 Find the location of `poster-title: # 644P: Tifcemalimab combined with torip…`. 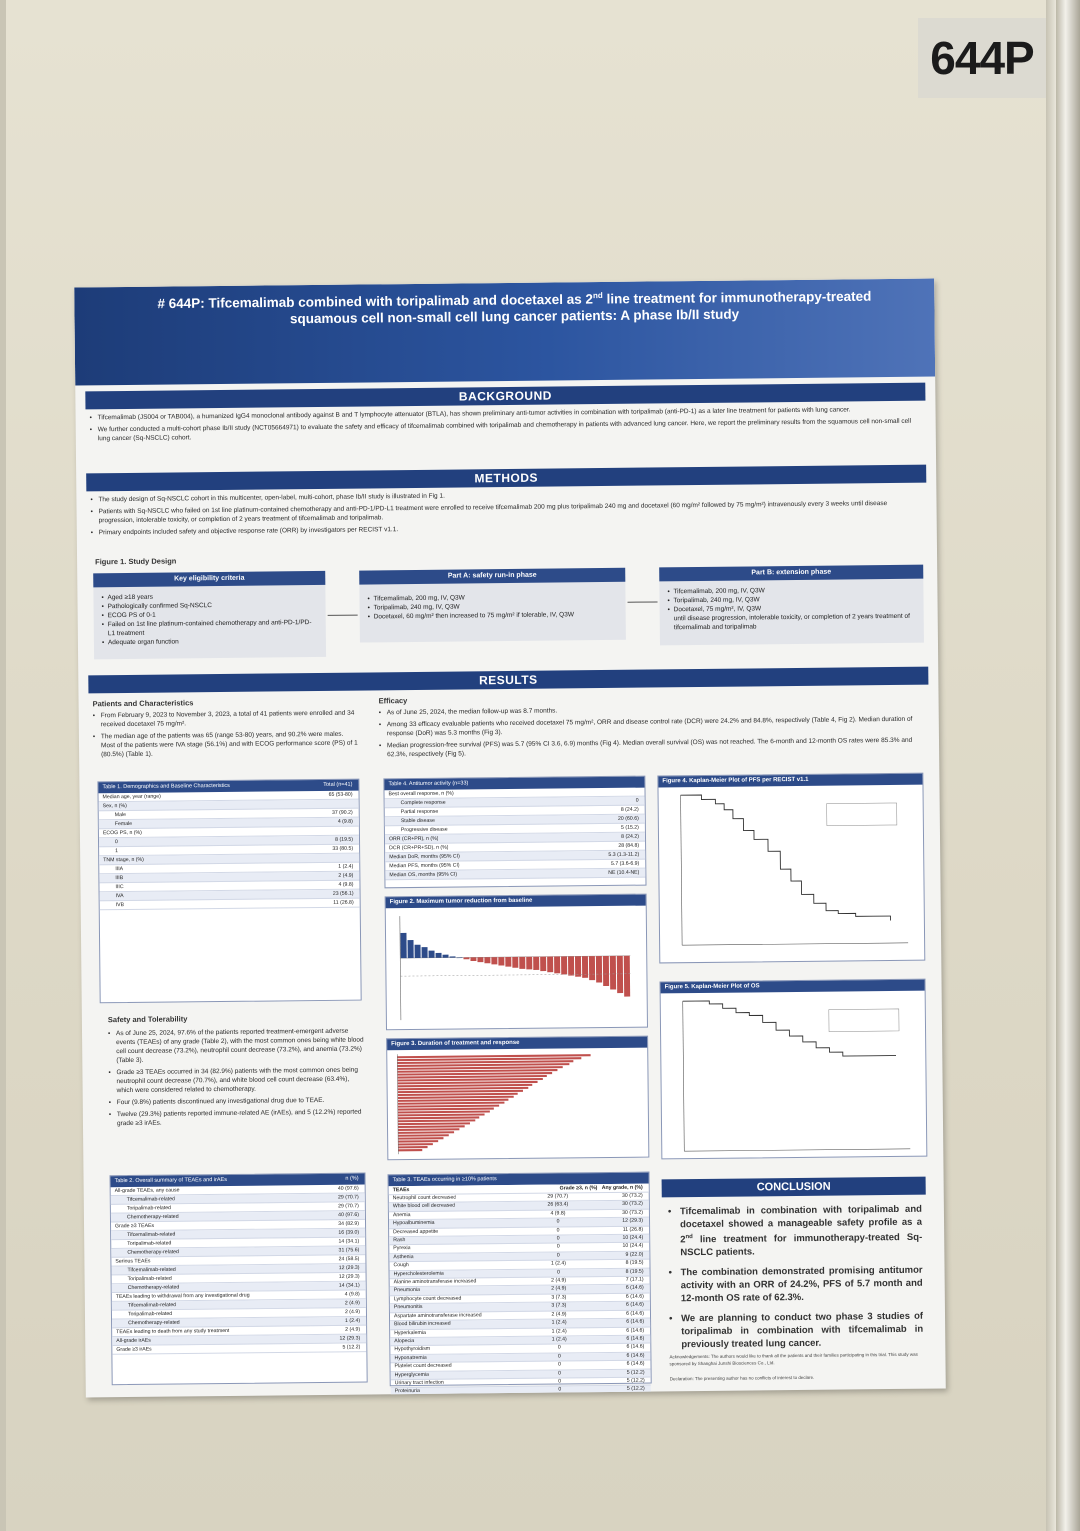

poster-title: # 644P: Tifcemalimab combined with torip… is located at coordinates (514, 307).